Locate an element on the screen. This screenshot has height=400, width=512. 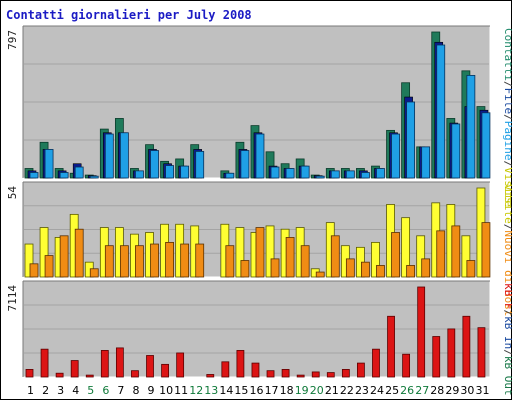
x-tick-label: 17 is located at coordinates (272, 390).